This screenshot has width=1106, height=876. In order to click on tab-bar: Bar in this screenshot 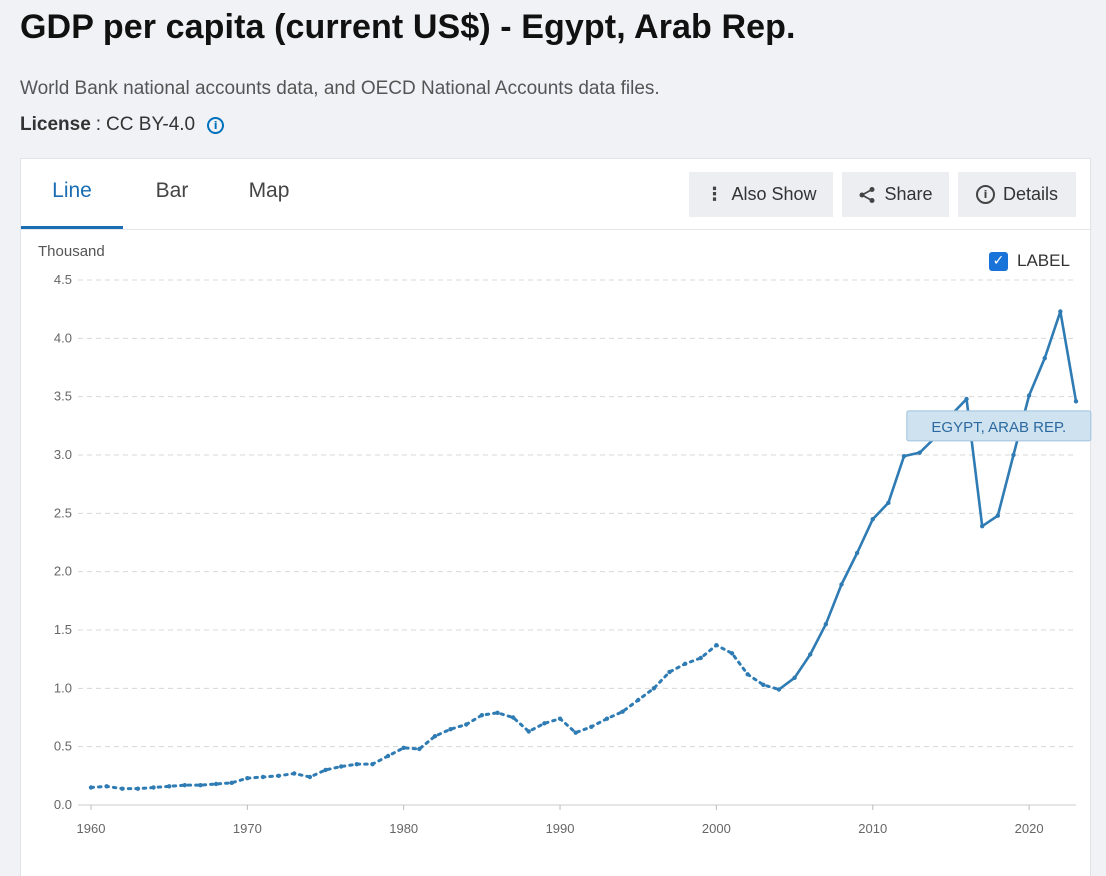, I will do `click(172, 190)`.